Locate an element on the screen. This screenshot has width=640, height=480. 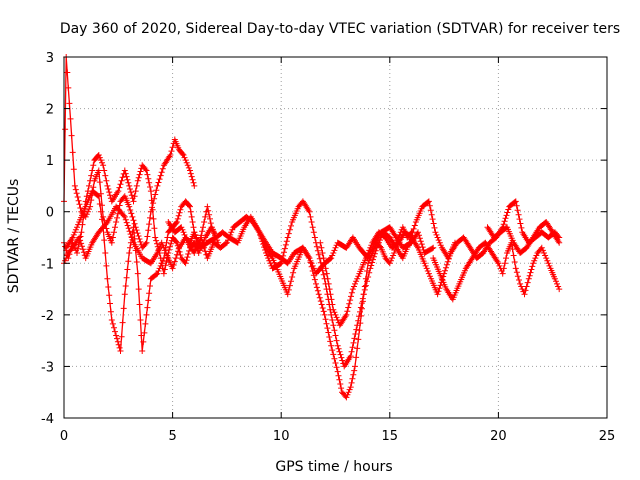
x-tick-label: 0 is located at coordinates (64, 436).